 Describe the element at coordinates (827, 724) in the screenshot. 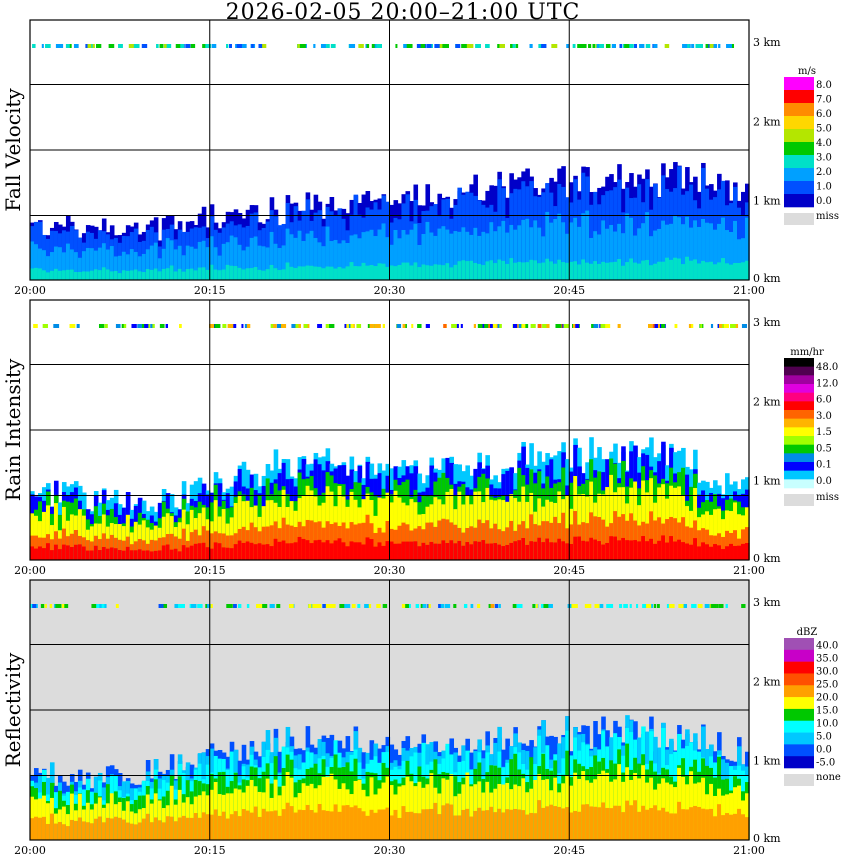

I see `colorbar-label: 10.0` at that location.